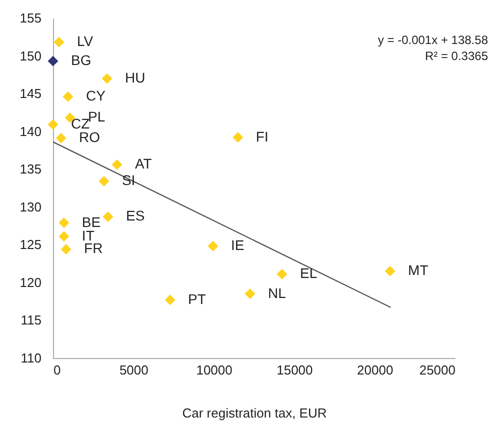 Image resolution: width=498 pixels, height=443 pixels. What do you see at coordinates (133, 370) in the screenshot?
I see `x-tick-label: 5000` at bounding box center [133, 370].